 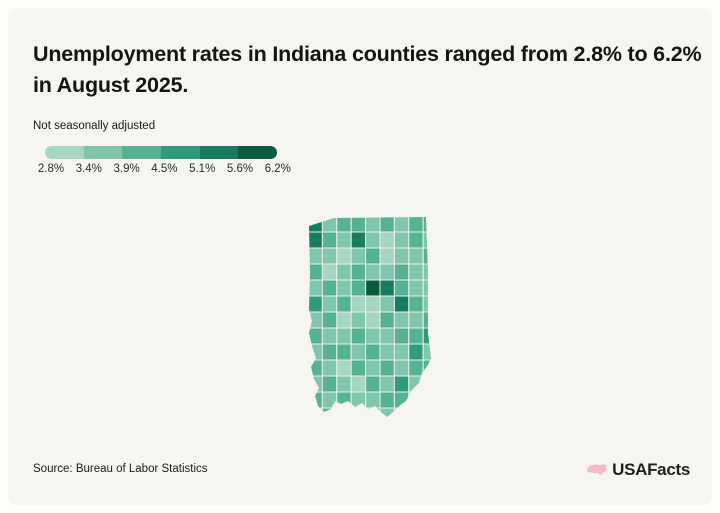 I want to click on choropleth-svg, so click(x=372, y=317).